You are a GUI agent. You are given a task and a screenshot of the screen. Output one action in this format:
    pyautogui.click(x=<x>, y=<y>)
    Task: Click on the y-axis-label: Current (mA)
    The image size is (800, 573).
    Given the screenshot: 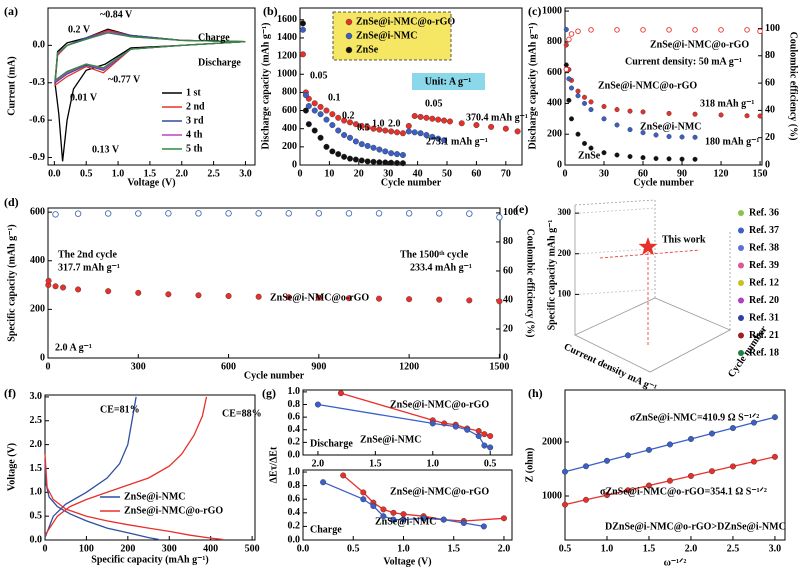 What is the action you would take?
    pyautogui.click(x=11, y=86)
    